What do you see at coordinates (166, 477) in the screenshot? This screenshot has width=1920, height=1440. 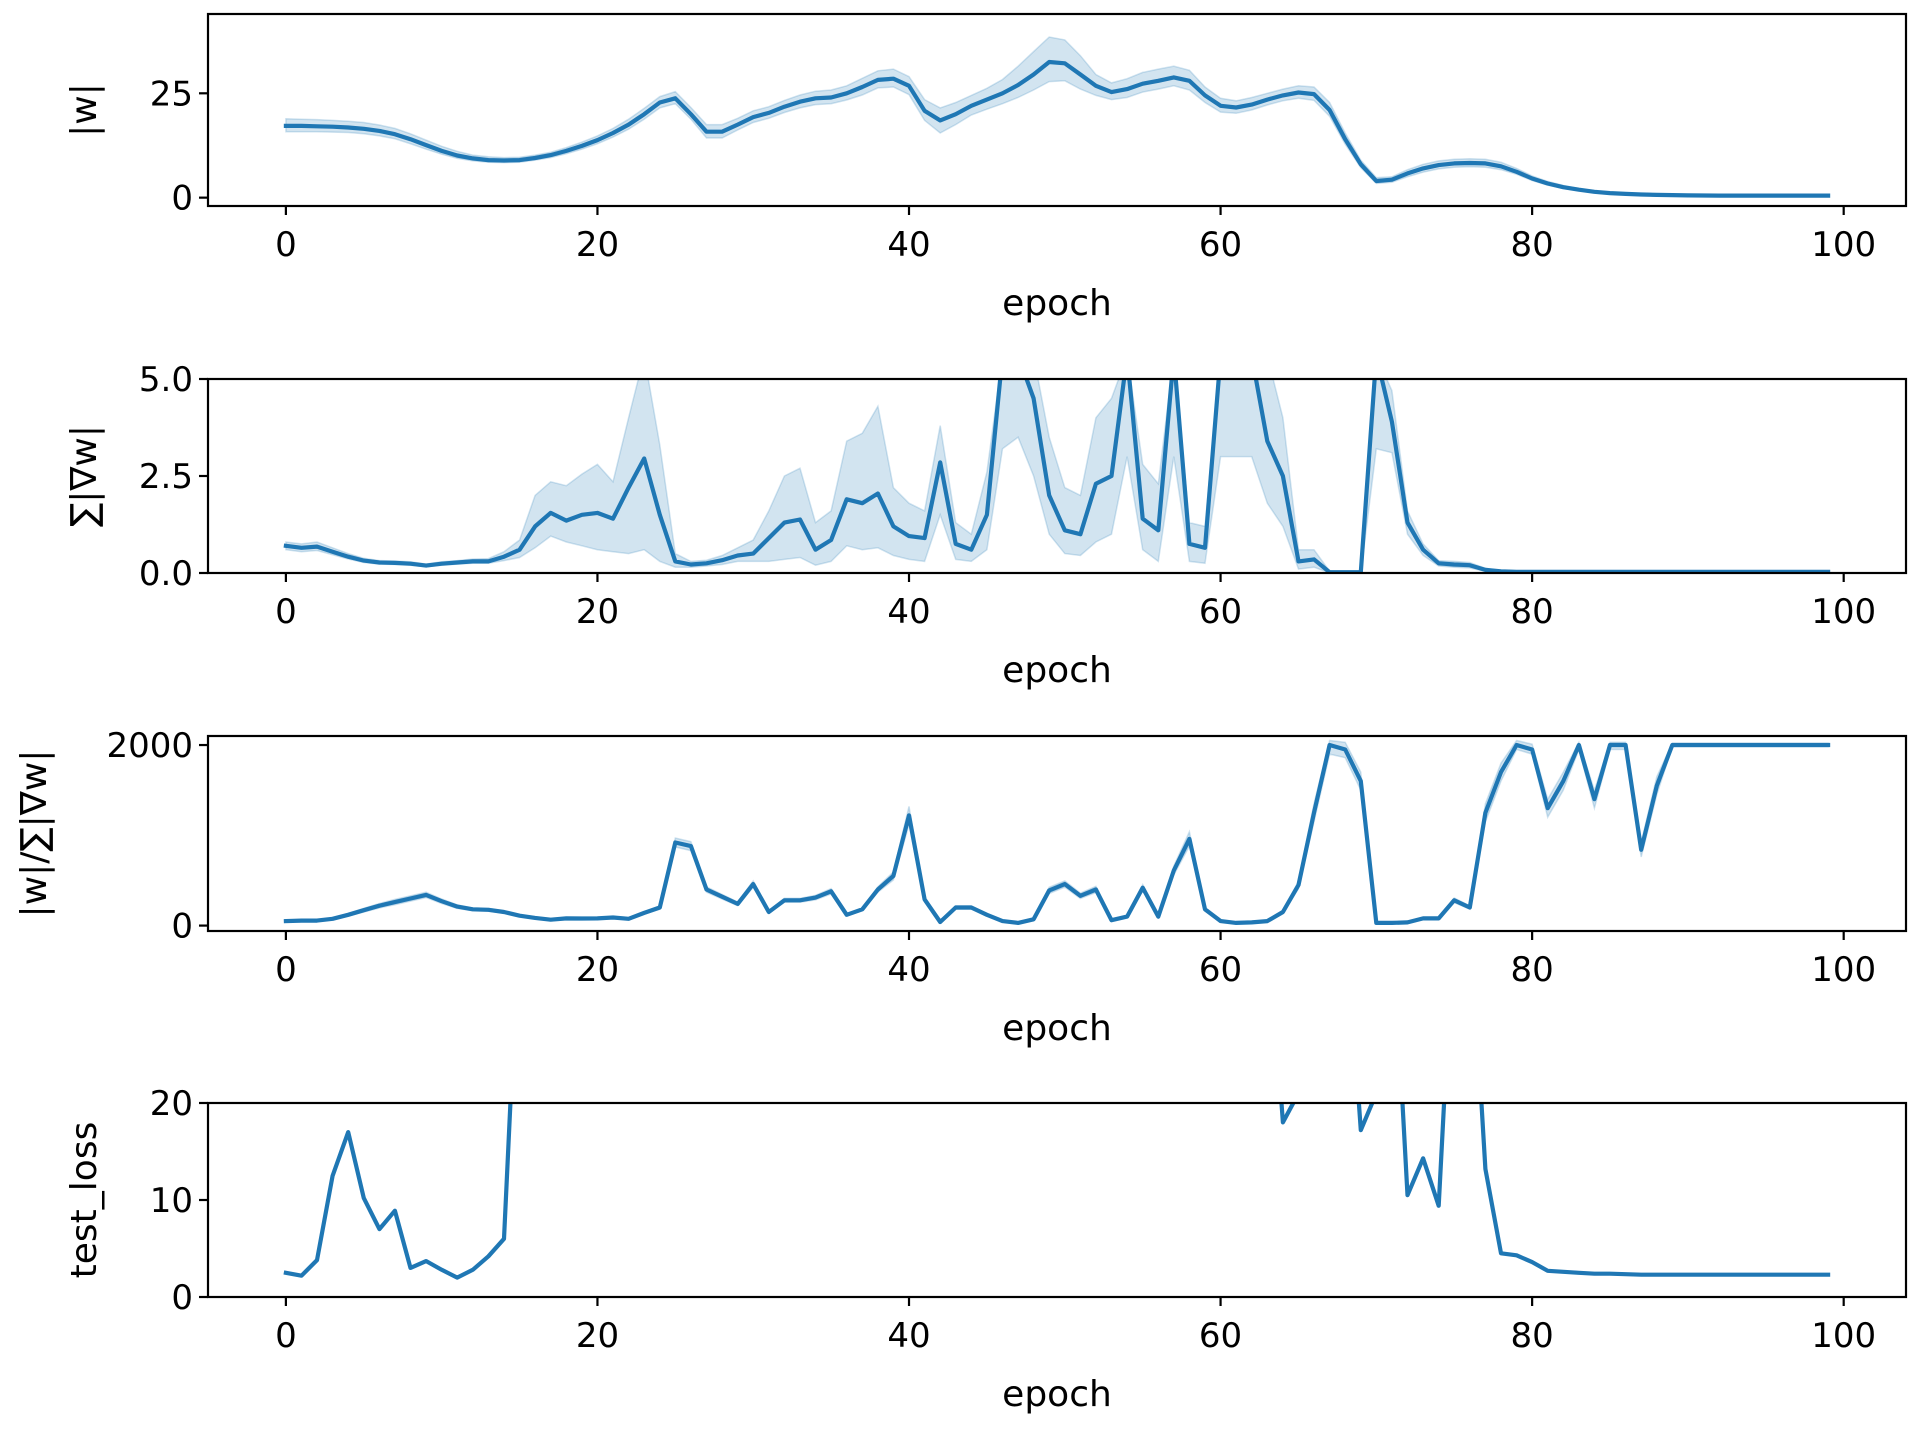 I see `y-tick-label: 2.5` at bounding box center [166, 477].